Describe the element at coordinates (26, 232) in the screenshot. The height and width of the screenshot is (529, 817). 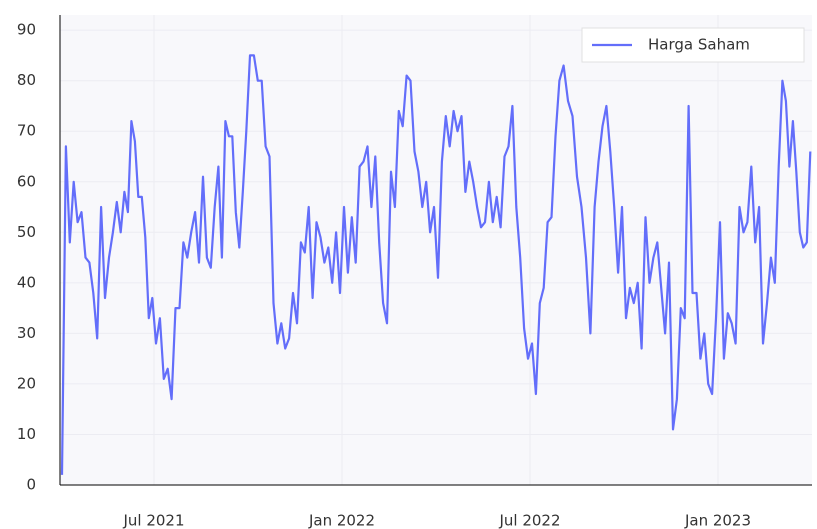
I see `y-tick-label: 50` at that location.